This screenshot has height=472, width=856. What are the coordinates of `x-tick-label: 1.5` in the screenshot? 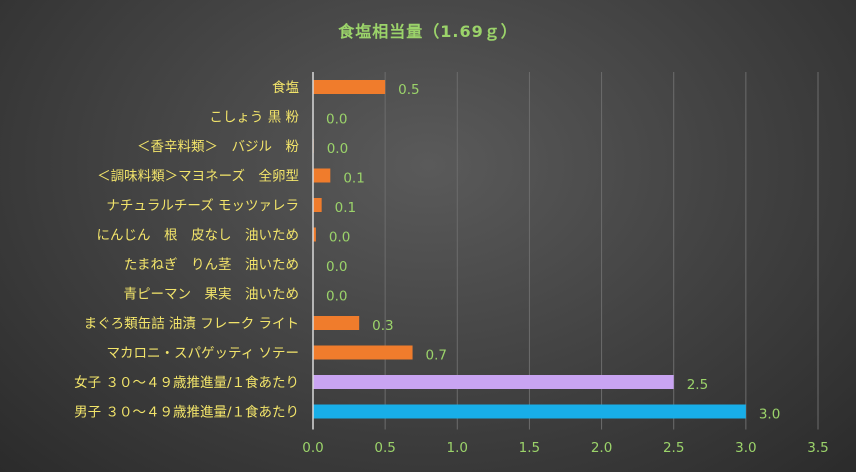 It's located at (529, 448).